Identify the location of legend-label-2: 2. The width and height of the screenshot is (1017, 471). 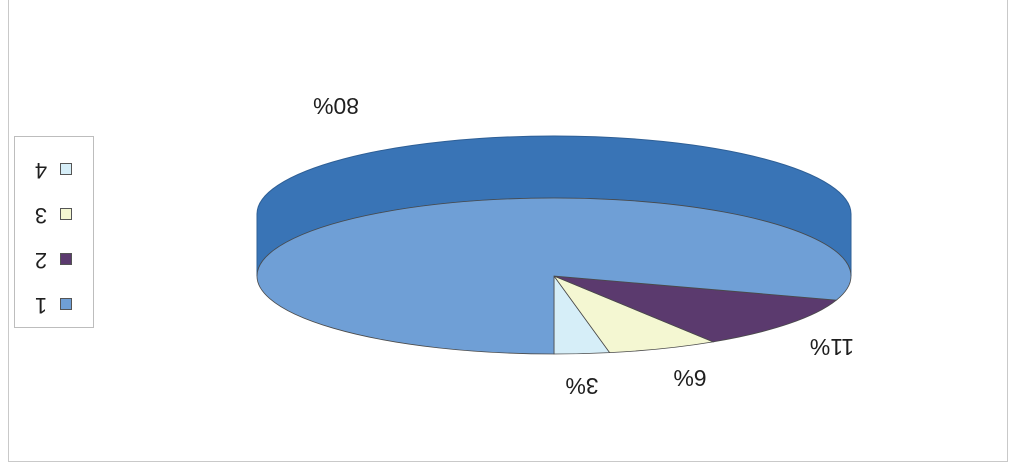
(41, 260).